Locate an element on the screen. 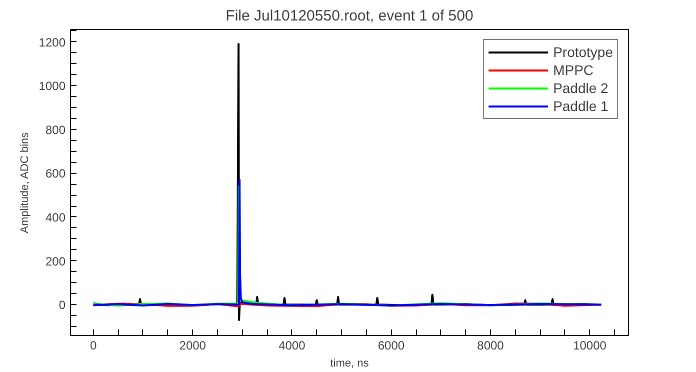 The width and height of the screenshot is (696, 372). y-tick-label: 0 is located at coordinates (62, 305).